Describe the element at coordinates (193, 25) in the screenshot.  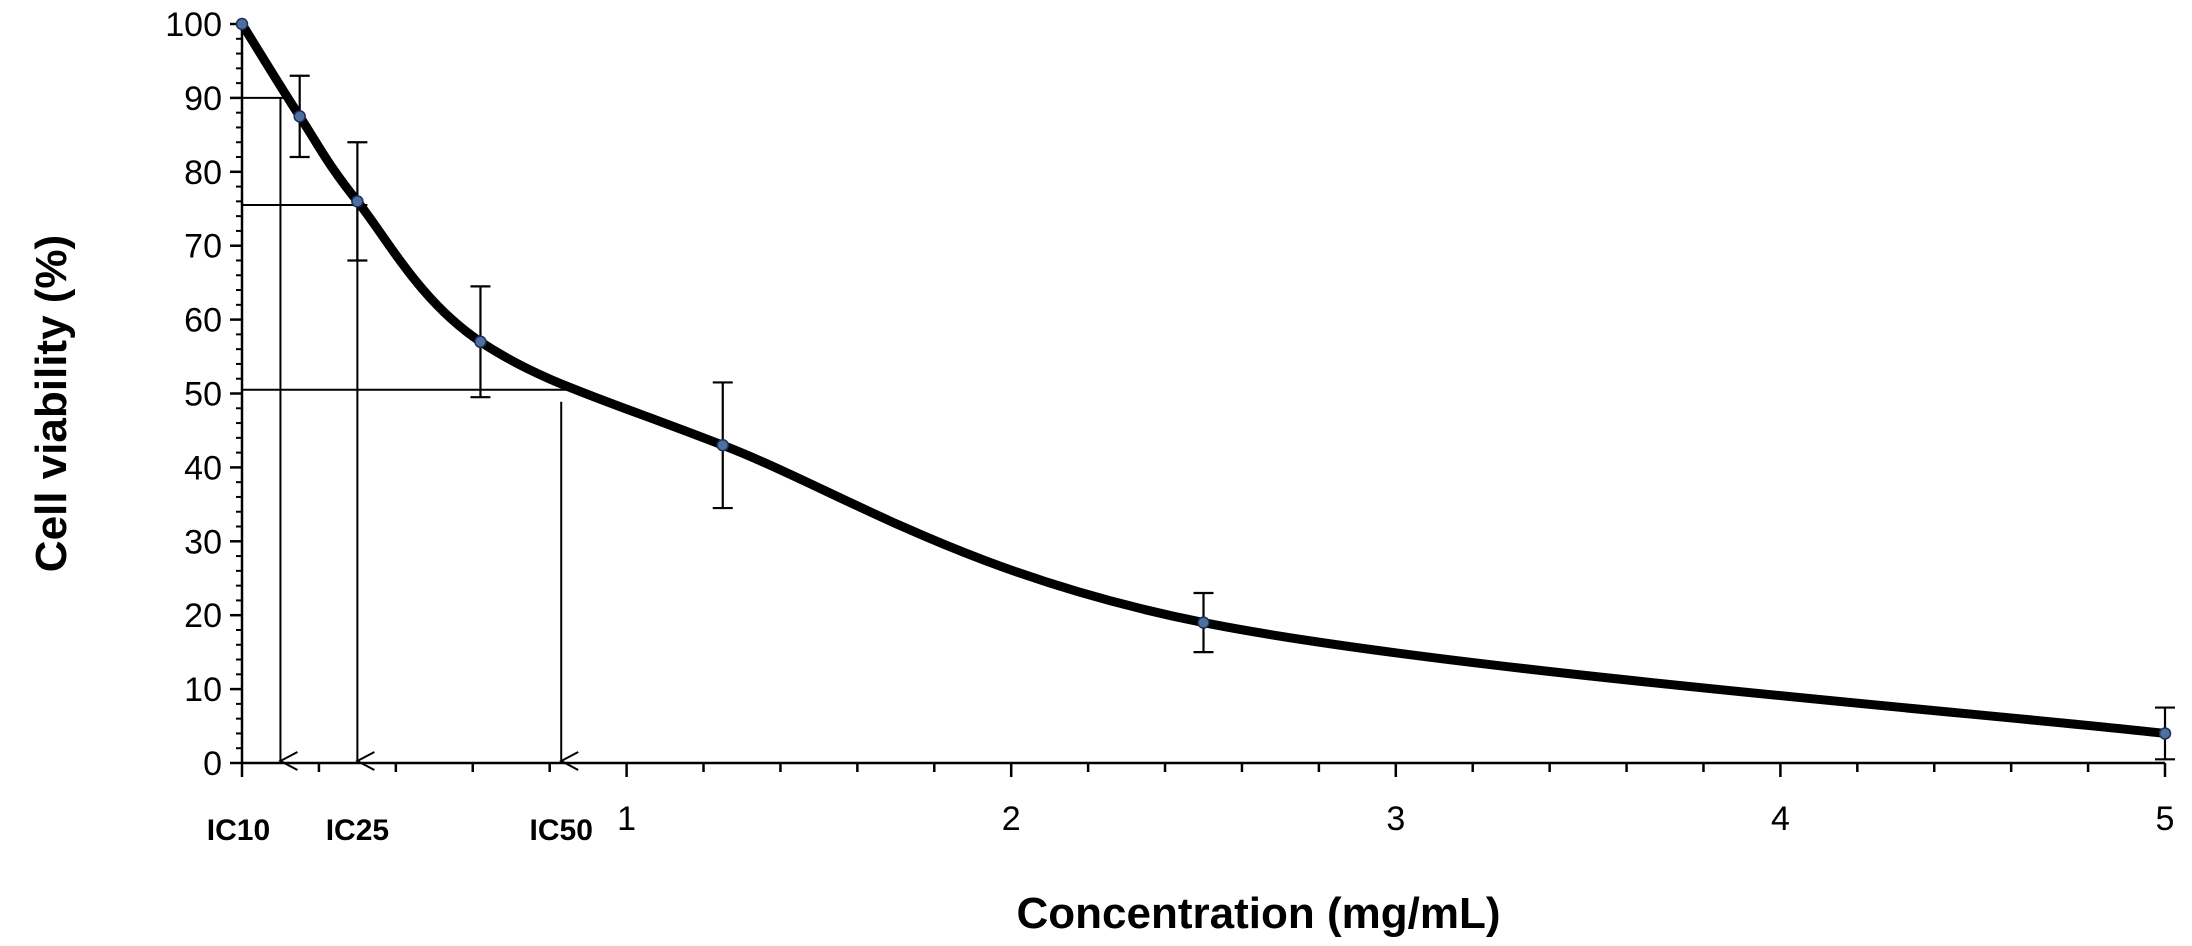
I see `y-tick-label: 100` at that location.